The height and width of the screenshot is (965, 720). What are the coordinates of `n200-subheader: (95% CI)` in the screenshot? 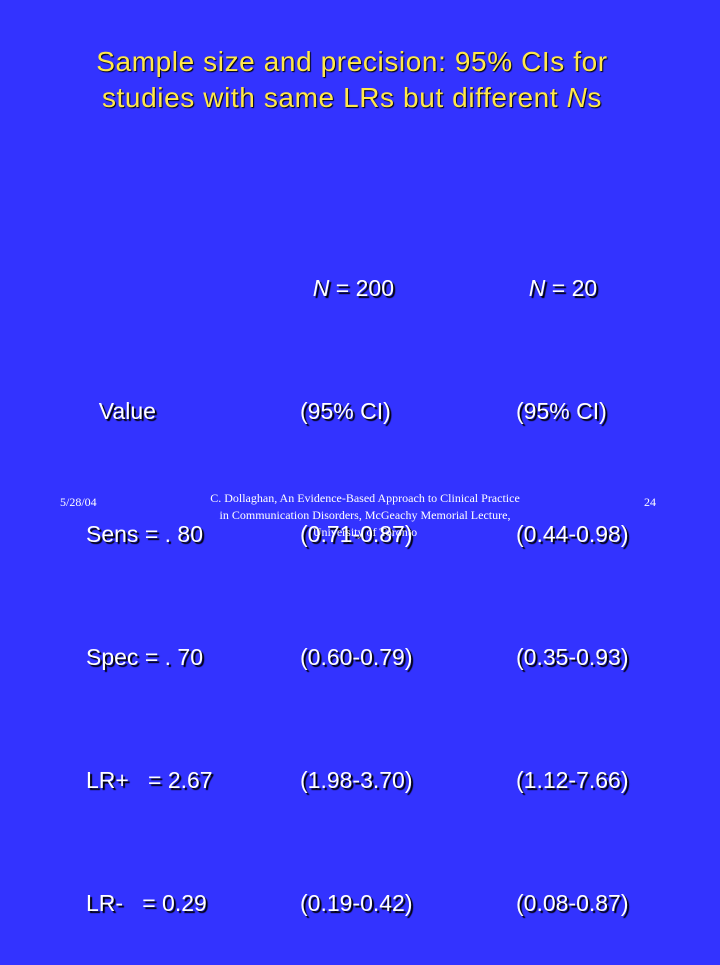 It's located at (345, 411).